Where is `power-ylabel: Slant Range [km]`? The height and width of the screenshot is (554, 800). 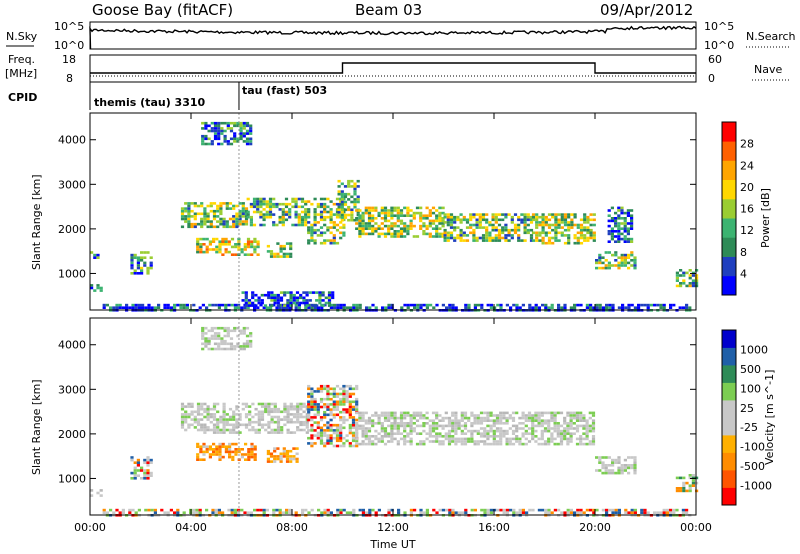 power-ylabel: Slant Range [km] is located at coordinates (36, 222).